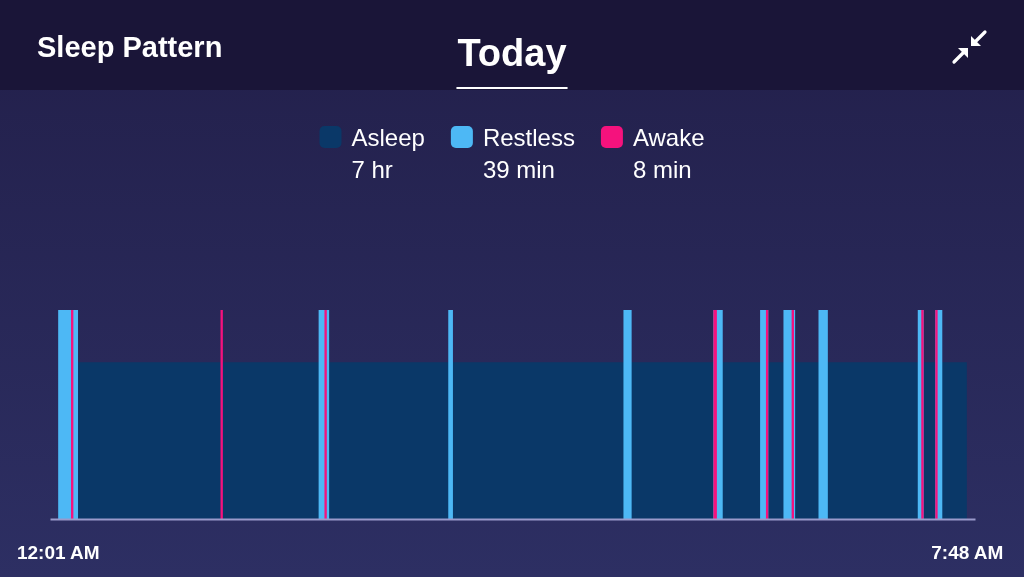 This screenshot has width=1024, height=577. Describe the element at coordinates (58, 553) in the screenshot. I see `x-tick-label: 12:01 AM` at that location.